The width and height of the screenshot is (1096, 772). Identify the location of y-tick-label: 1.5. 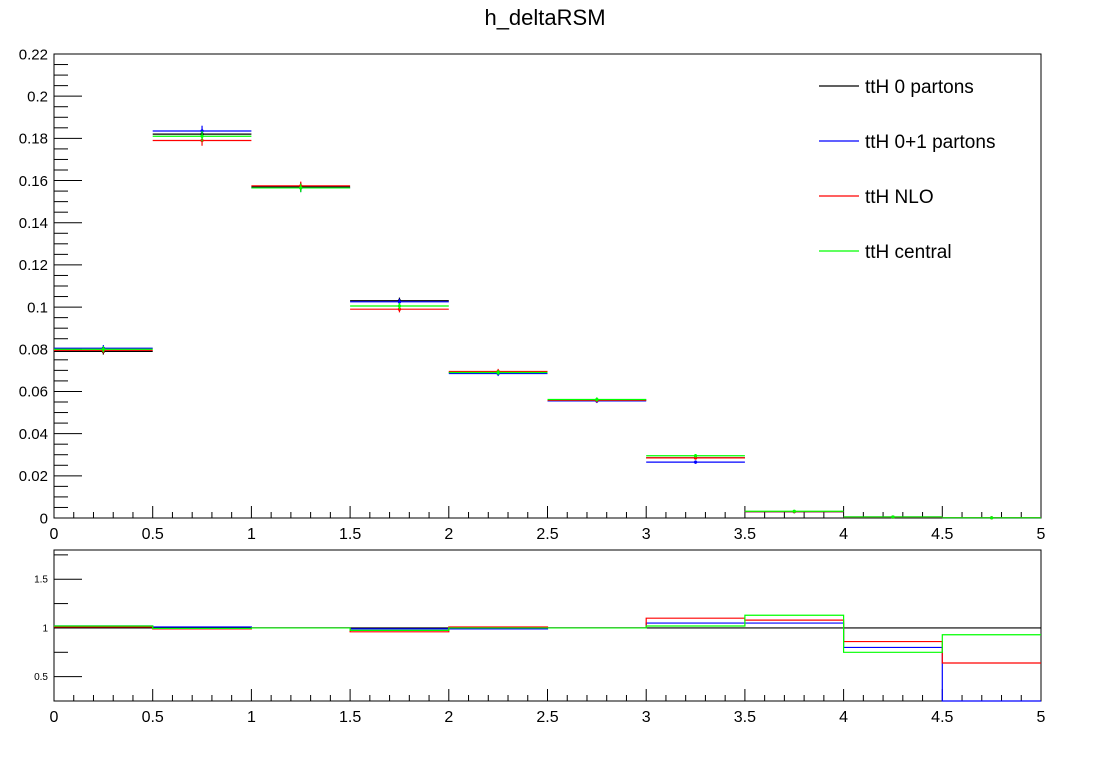
(41, 580).